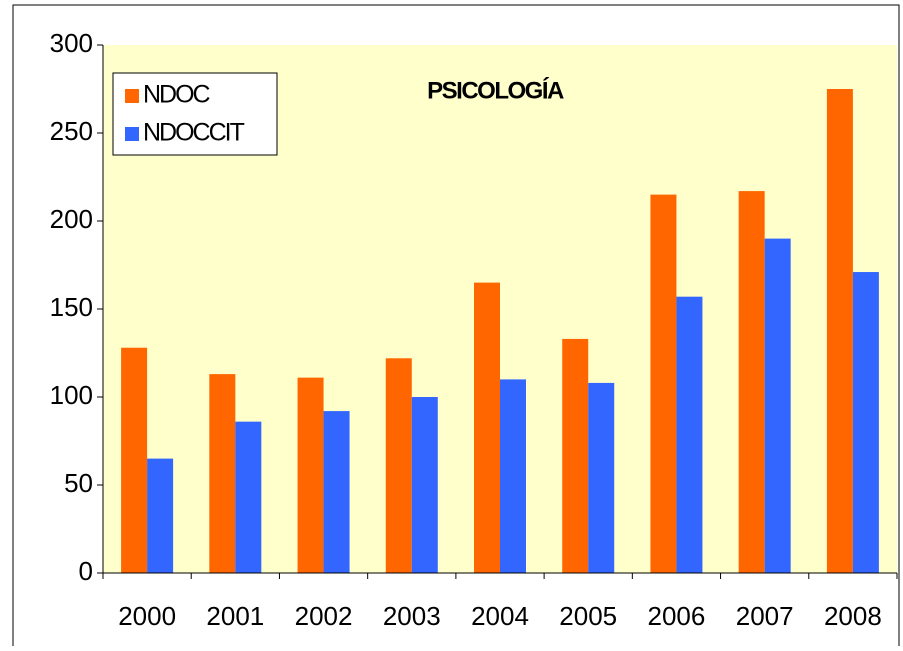 The image size is (903, 651). What do you see at coordinates (495, 90) in the screenshot?
I see `chart-title: PSICOLOGÍA` at bounding box center [495, 90].